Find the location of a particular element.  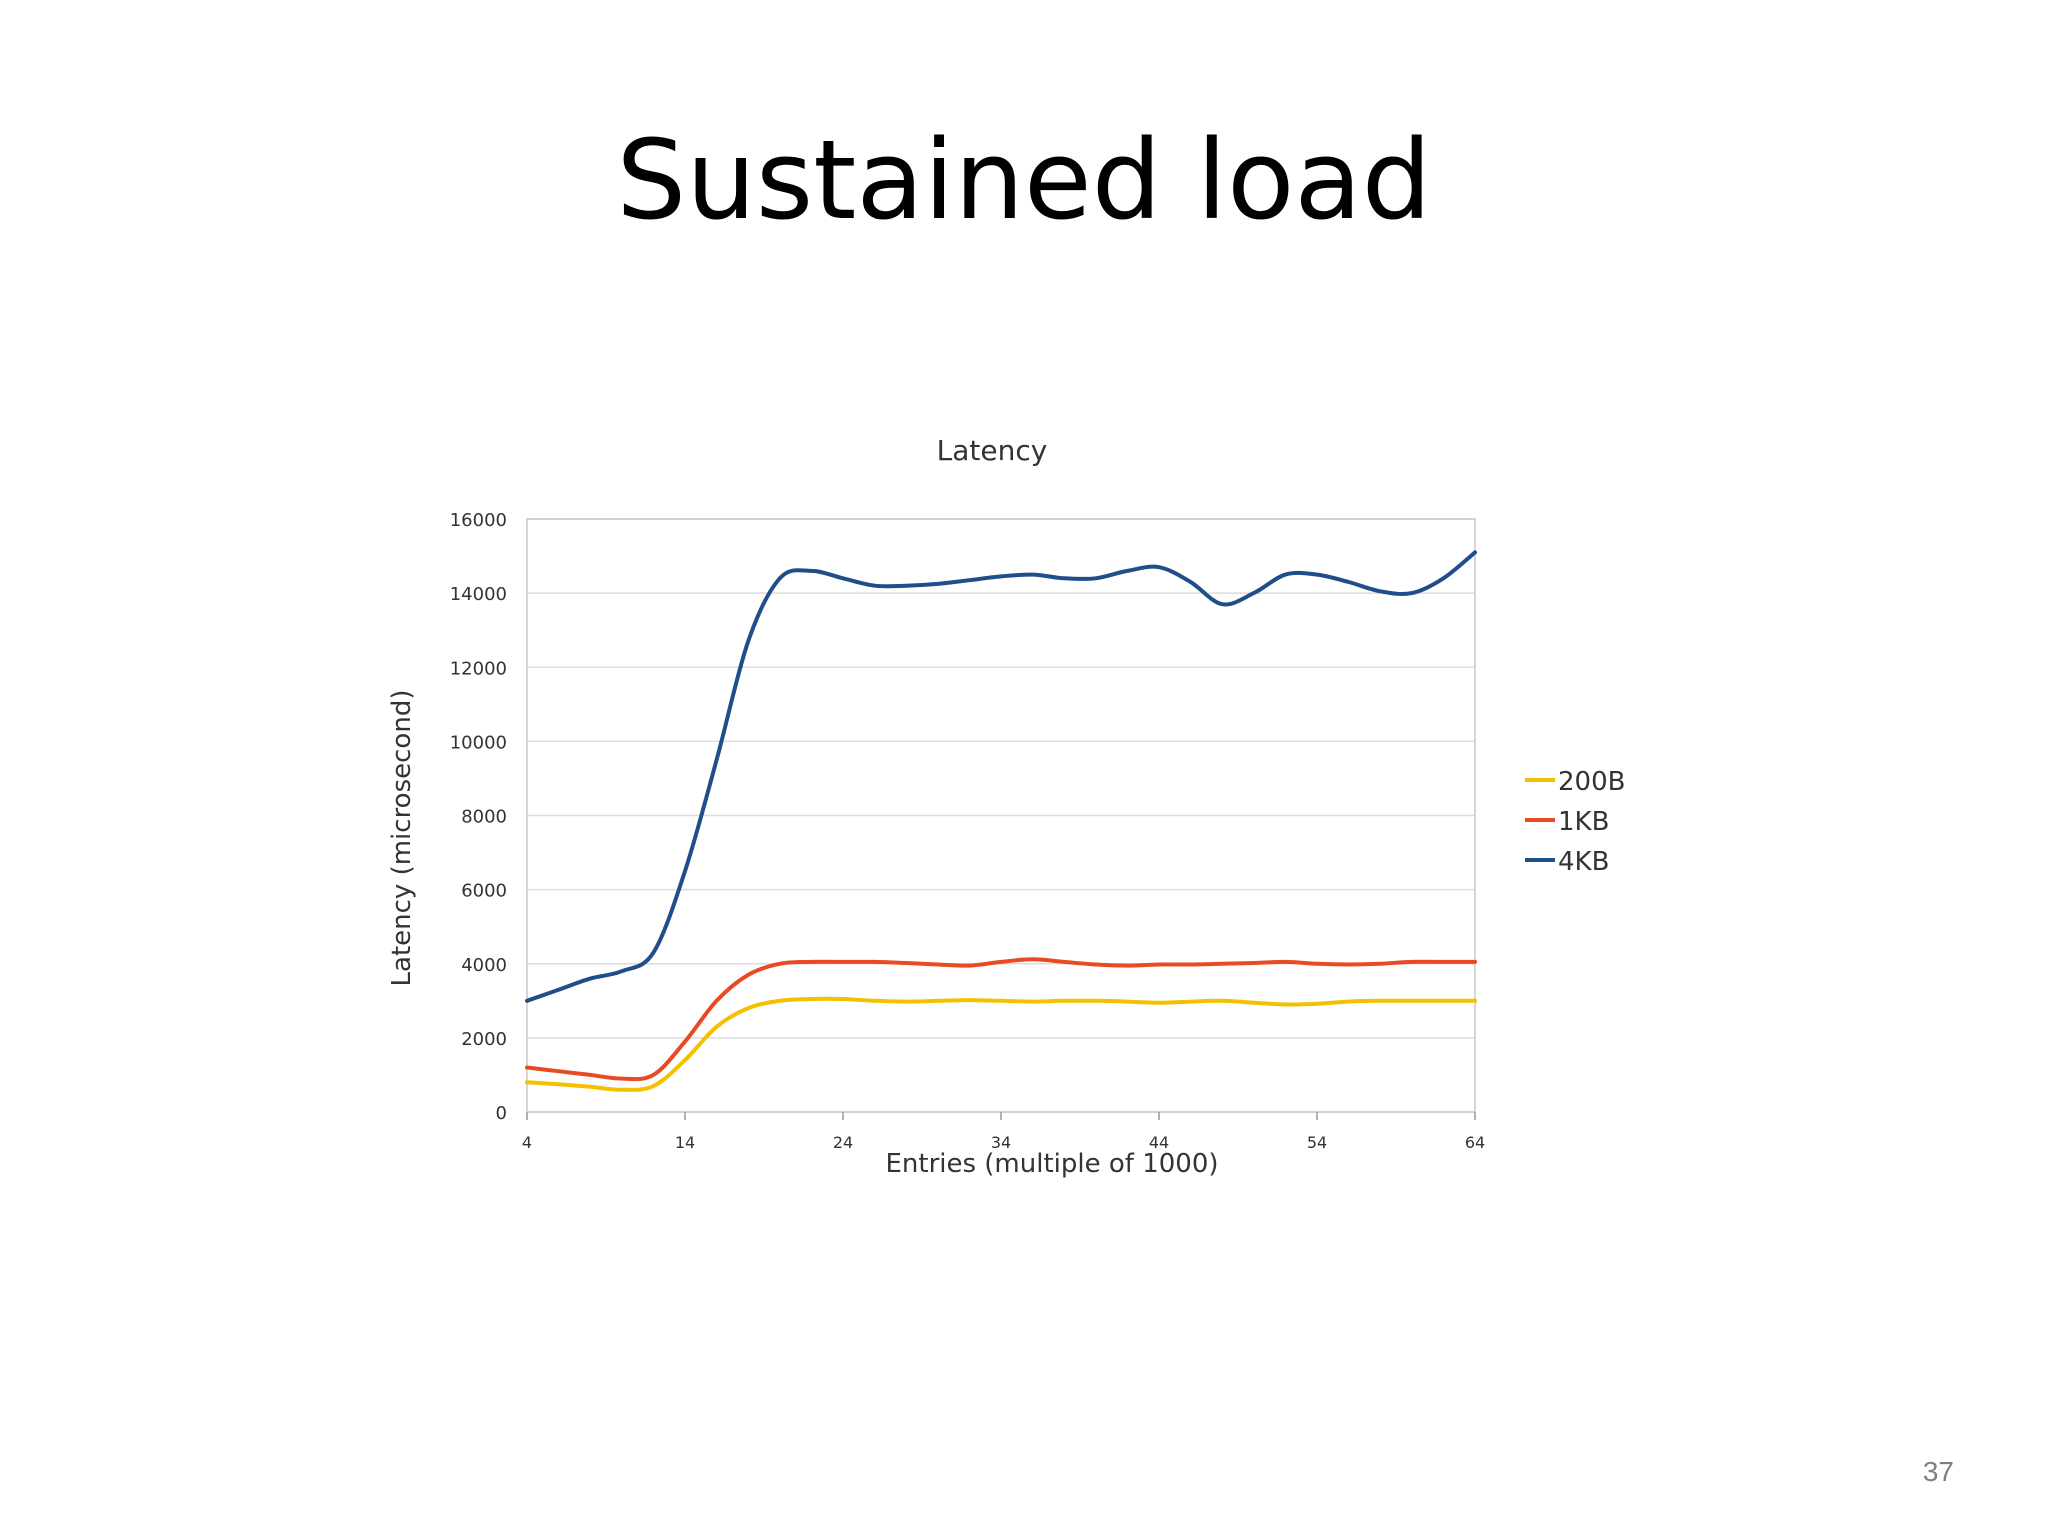

x-tick-label: 4 is located at coordinates (527, 1142).